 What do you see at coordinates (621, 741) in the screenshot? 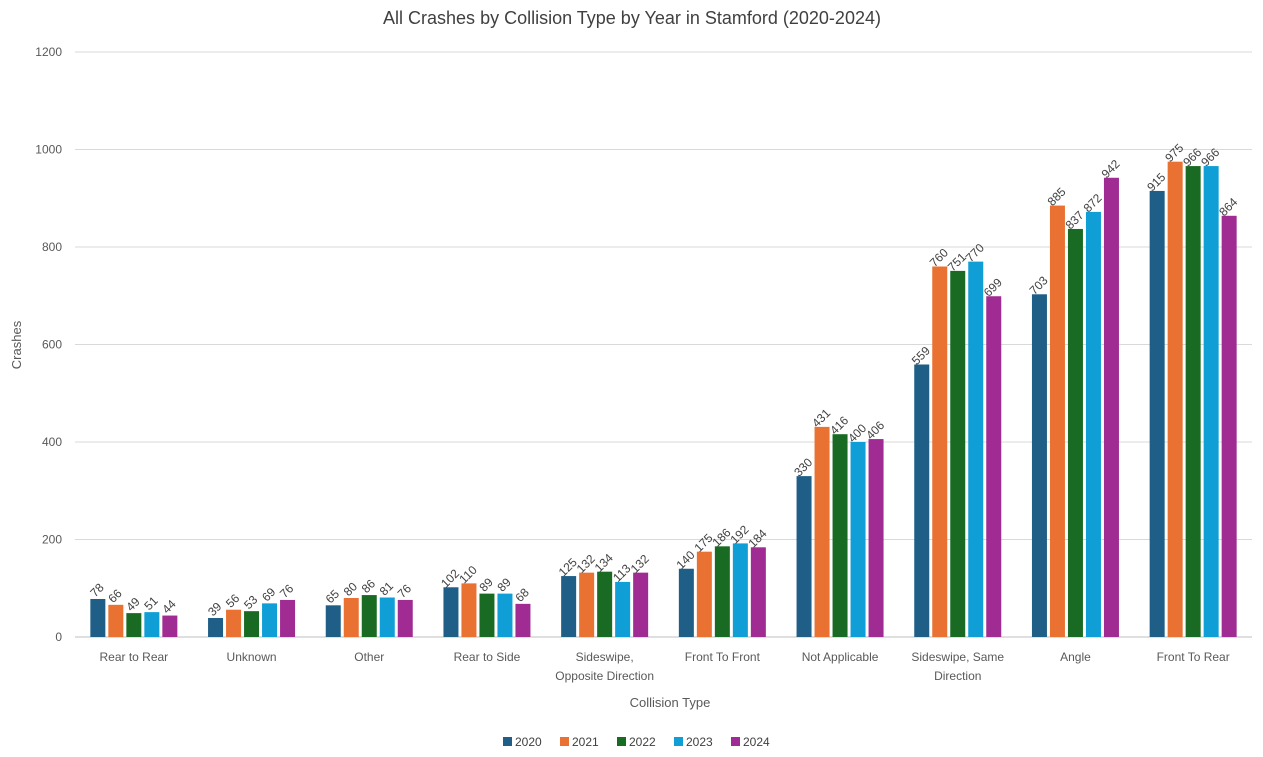
I see `legend-swatch-2022` at bounding box center [621, 741].